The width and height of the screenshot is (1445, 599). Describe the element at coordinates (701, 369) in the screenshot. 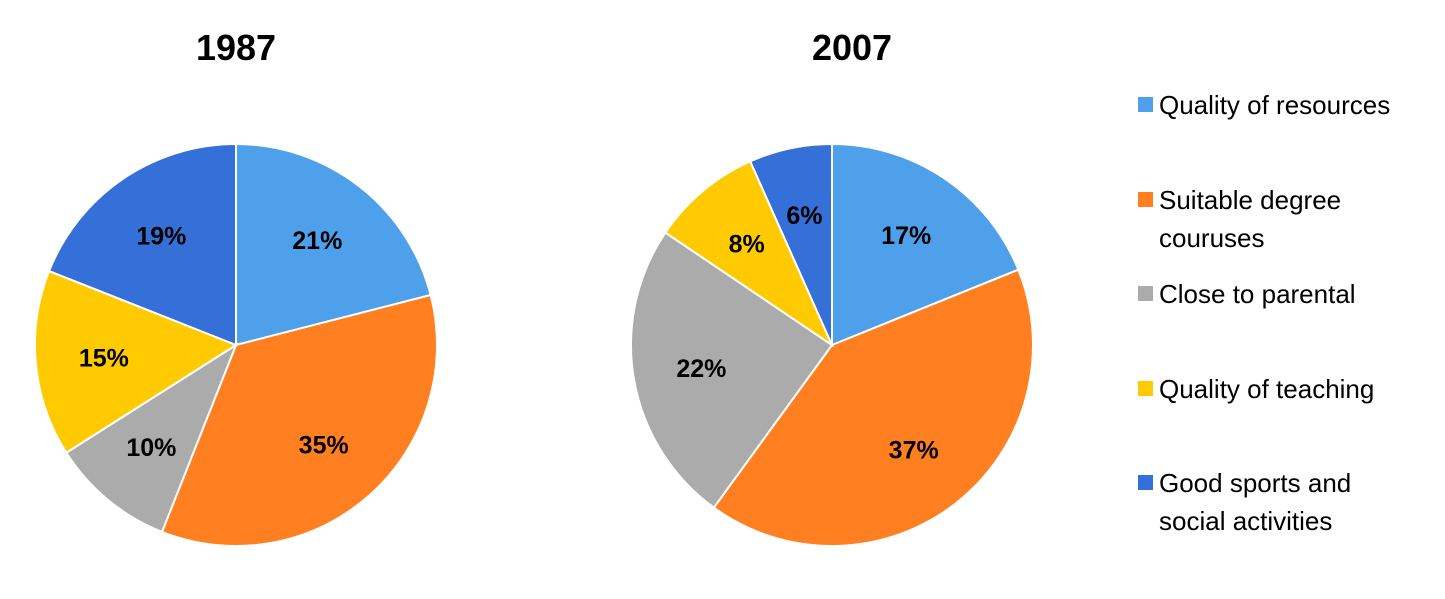

I see `slice-label-close-to-parental: 22%` at that location.